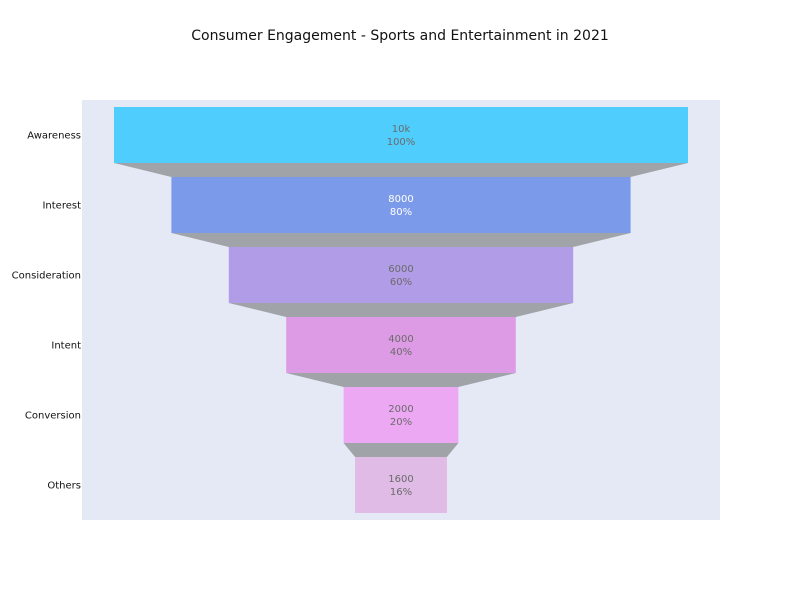 Image resolution: width=800 pixels, height=600 pixels. What do you see at coordinates (400, 269) in the screenshot?
I see `value-label-consideration: 6000` at bounding box center [400, 269].